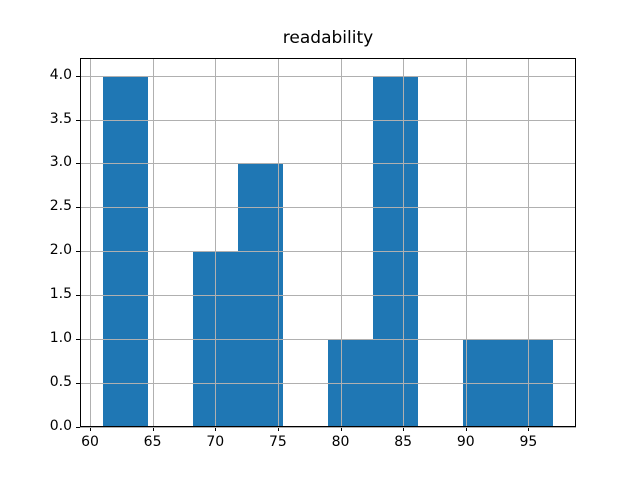  What do you see at coordinates (60, 250) in the screenshot?
I see `y-tick-label: 2.0` at bounding box center [60, 250].